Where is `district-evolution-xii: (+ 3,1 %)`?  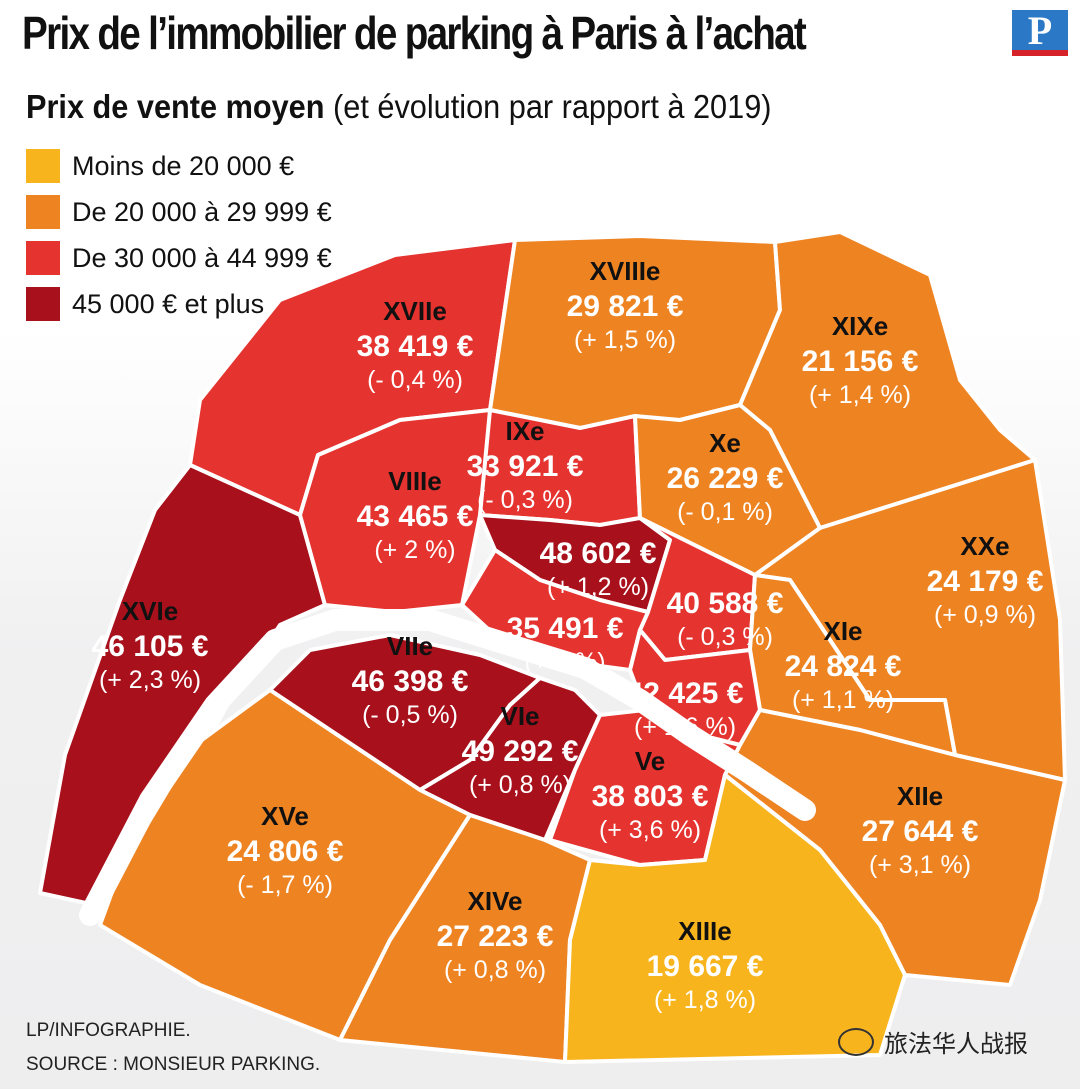 district-evolution-xii: (+ 3,1 %) is located at coordinates (920, 865).